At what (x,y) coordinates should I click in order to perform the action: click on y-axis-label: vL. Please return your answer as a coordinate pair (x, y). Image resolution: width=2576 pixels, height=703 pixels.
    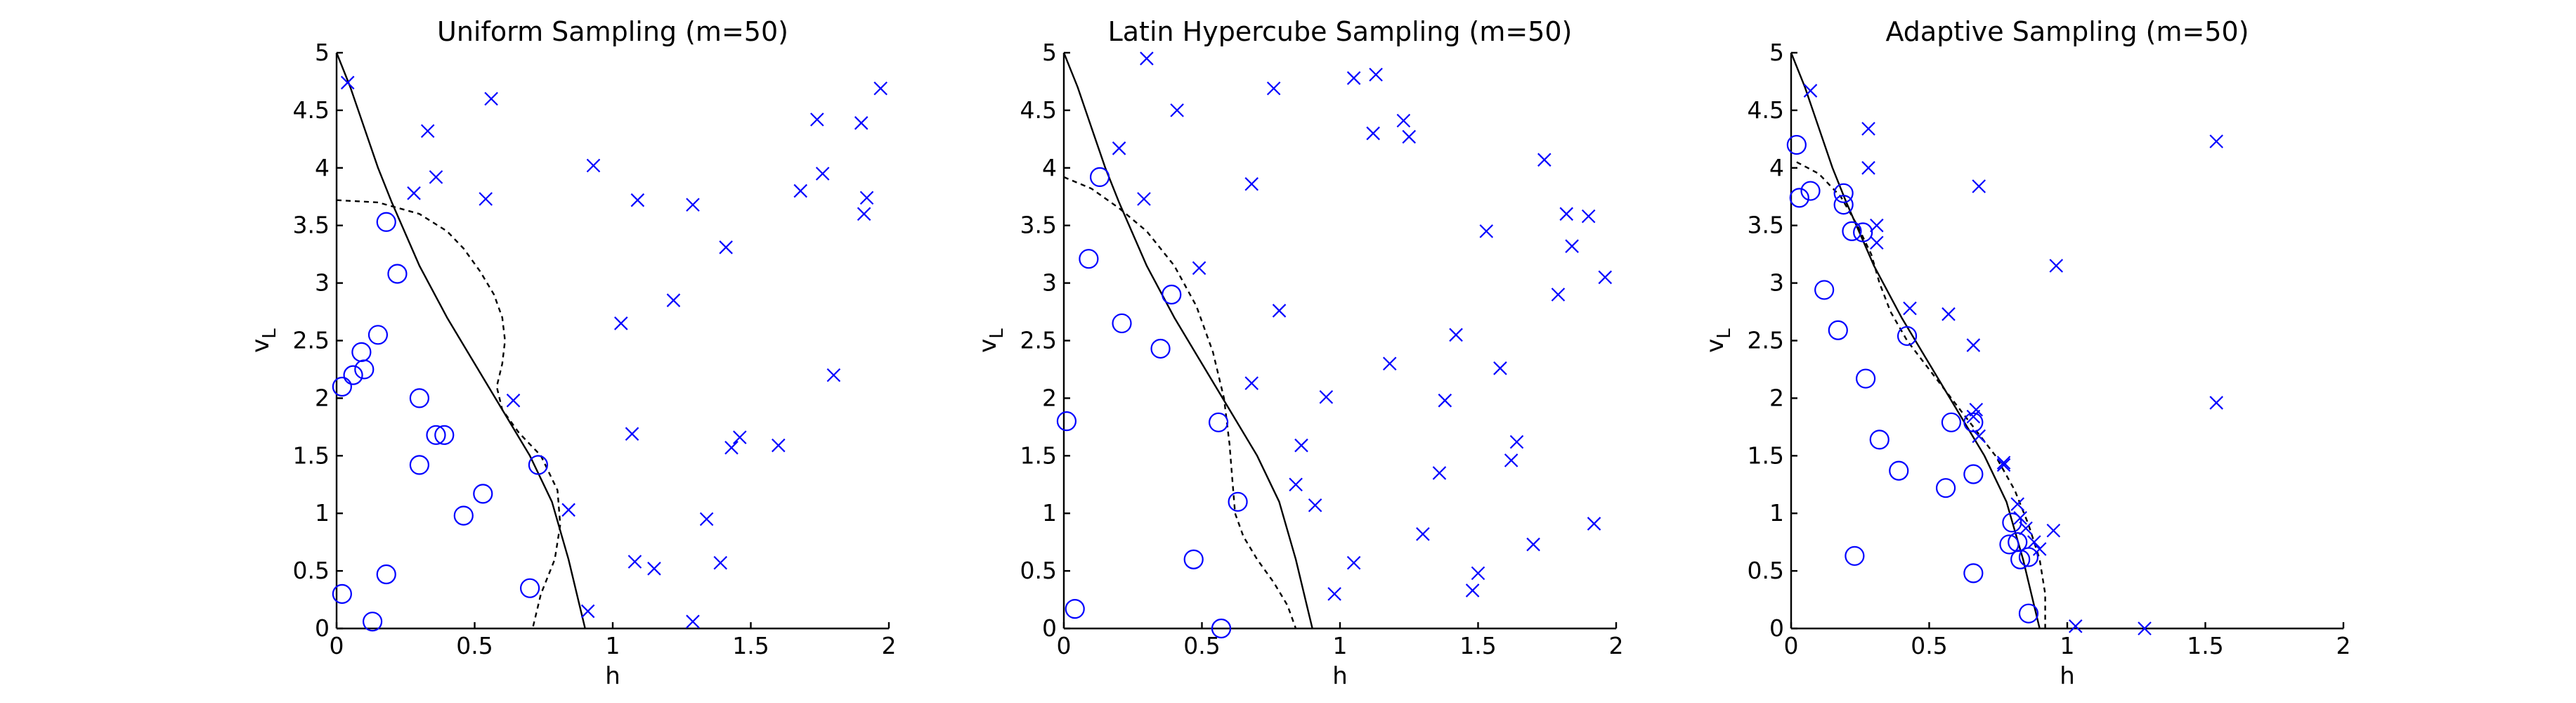
    Looking at the image, I should click on (1718, 340).